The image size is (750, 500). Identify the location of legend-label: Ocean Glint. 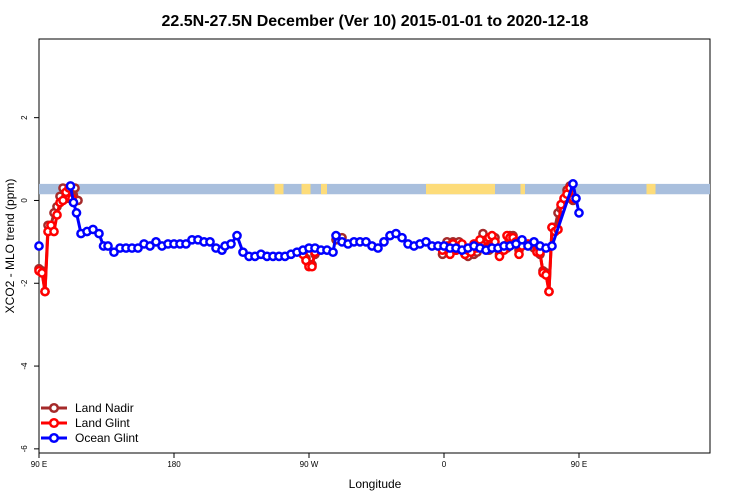
(107, 438).